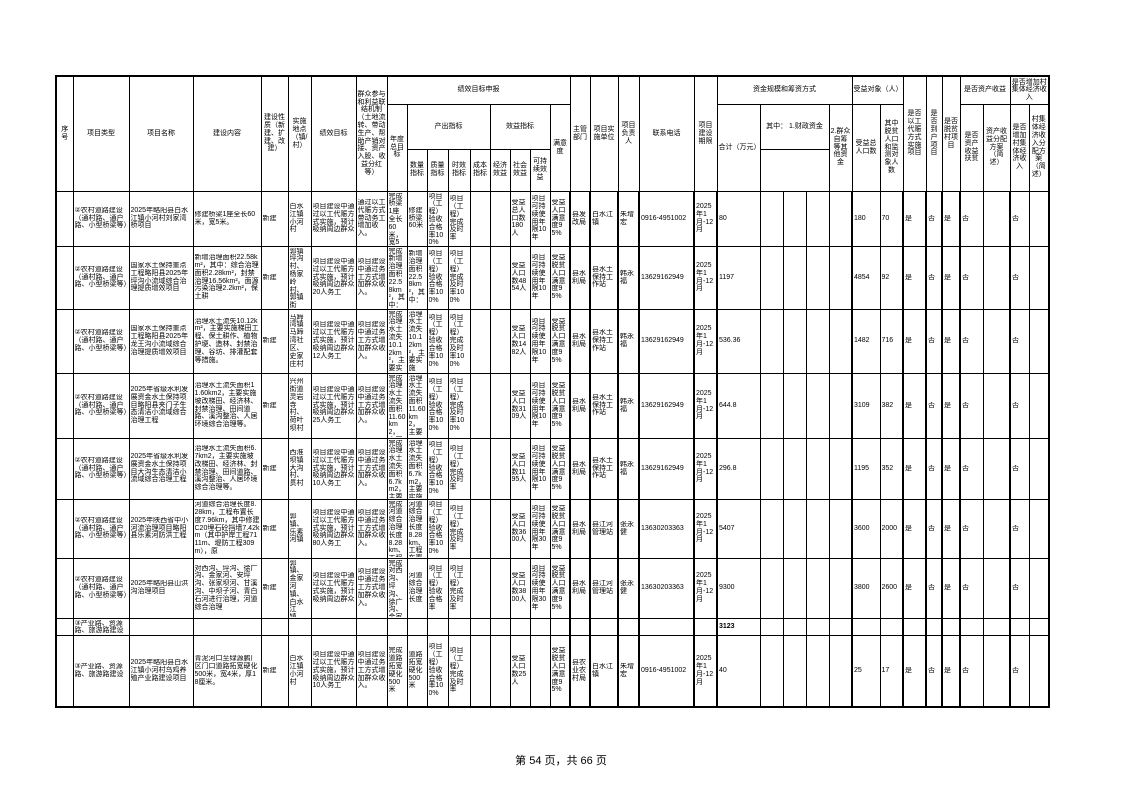 The width and height of the screenshot is (1122, 793). What do you see at coordinates (520, 170) in the screenshot?
I see `header-cell: 社会效益` at bounding box center [520, 170].